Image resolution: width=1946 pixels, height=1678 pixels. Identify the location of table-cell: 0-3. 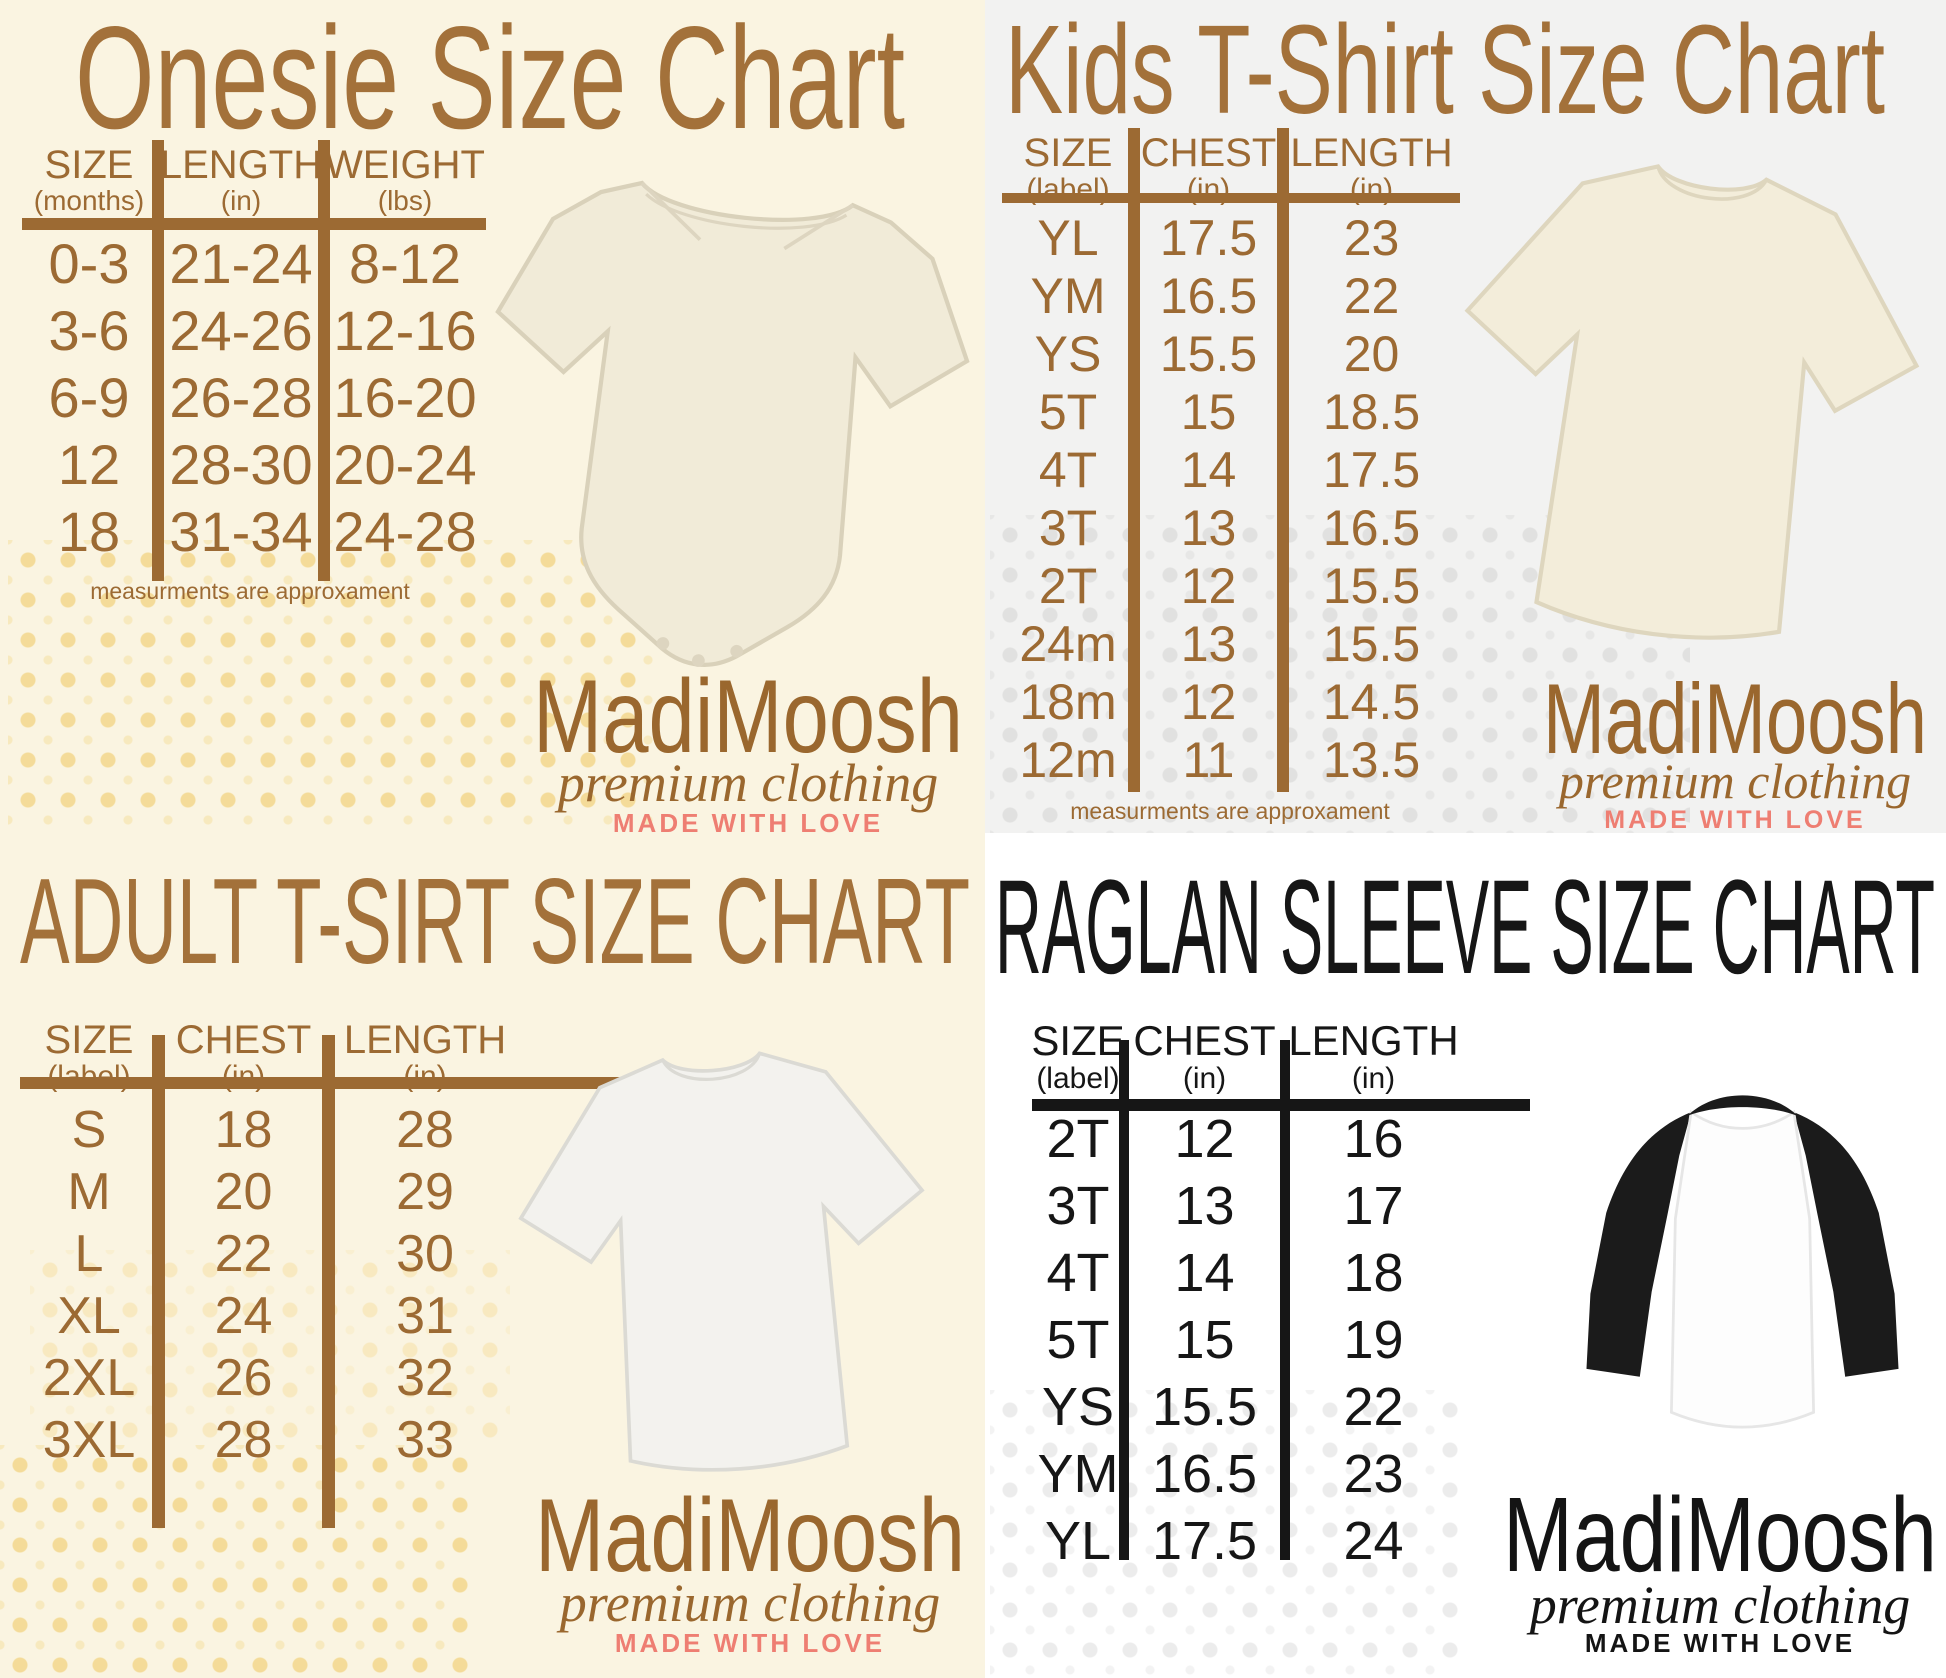
(89, 263).